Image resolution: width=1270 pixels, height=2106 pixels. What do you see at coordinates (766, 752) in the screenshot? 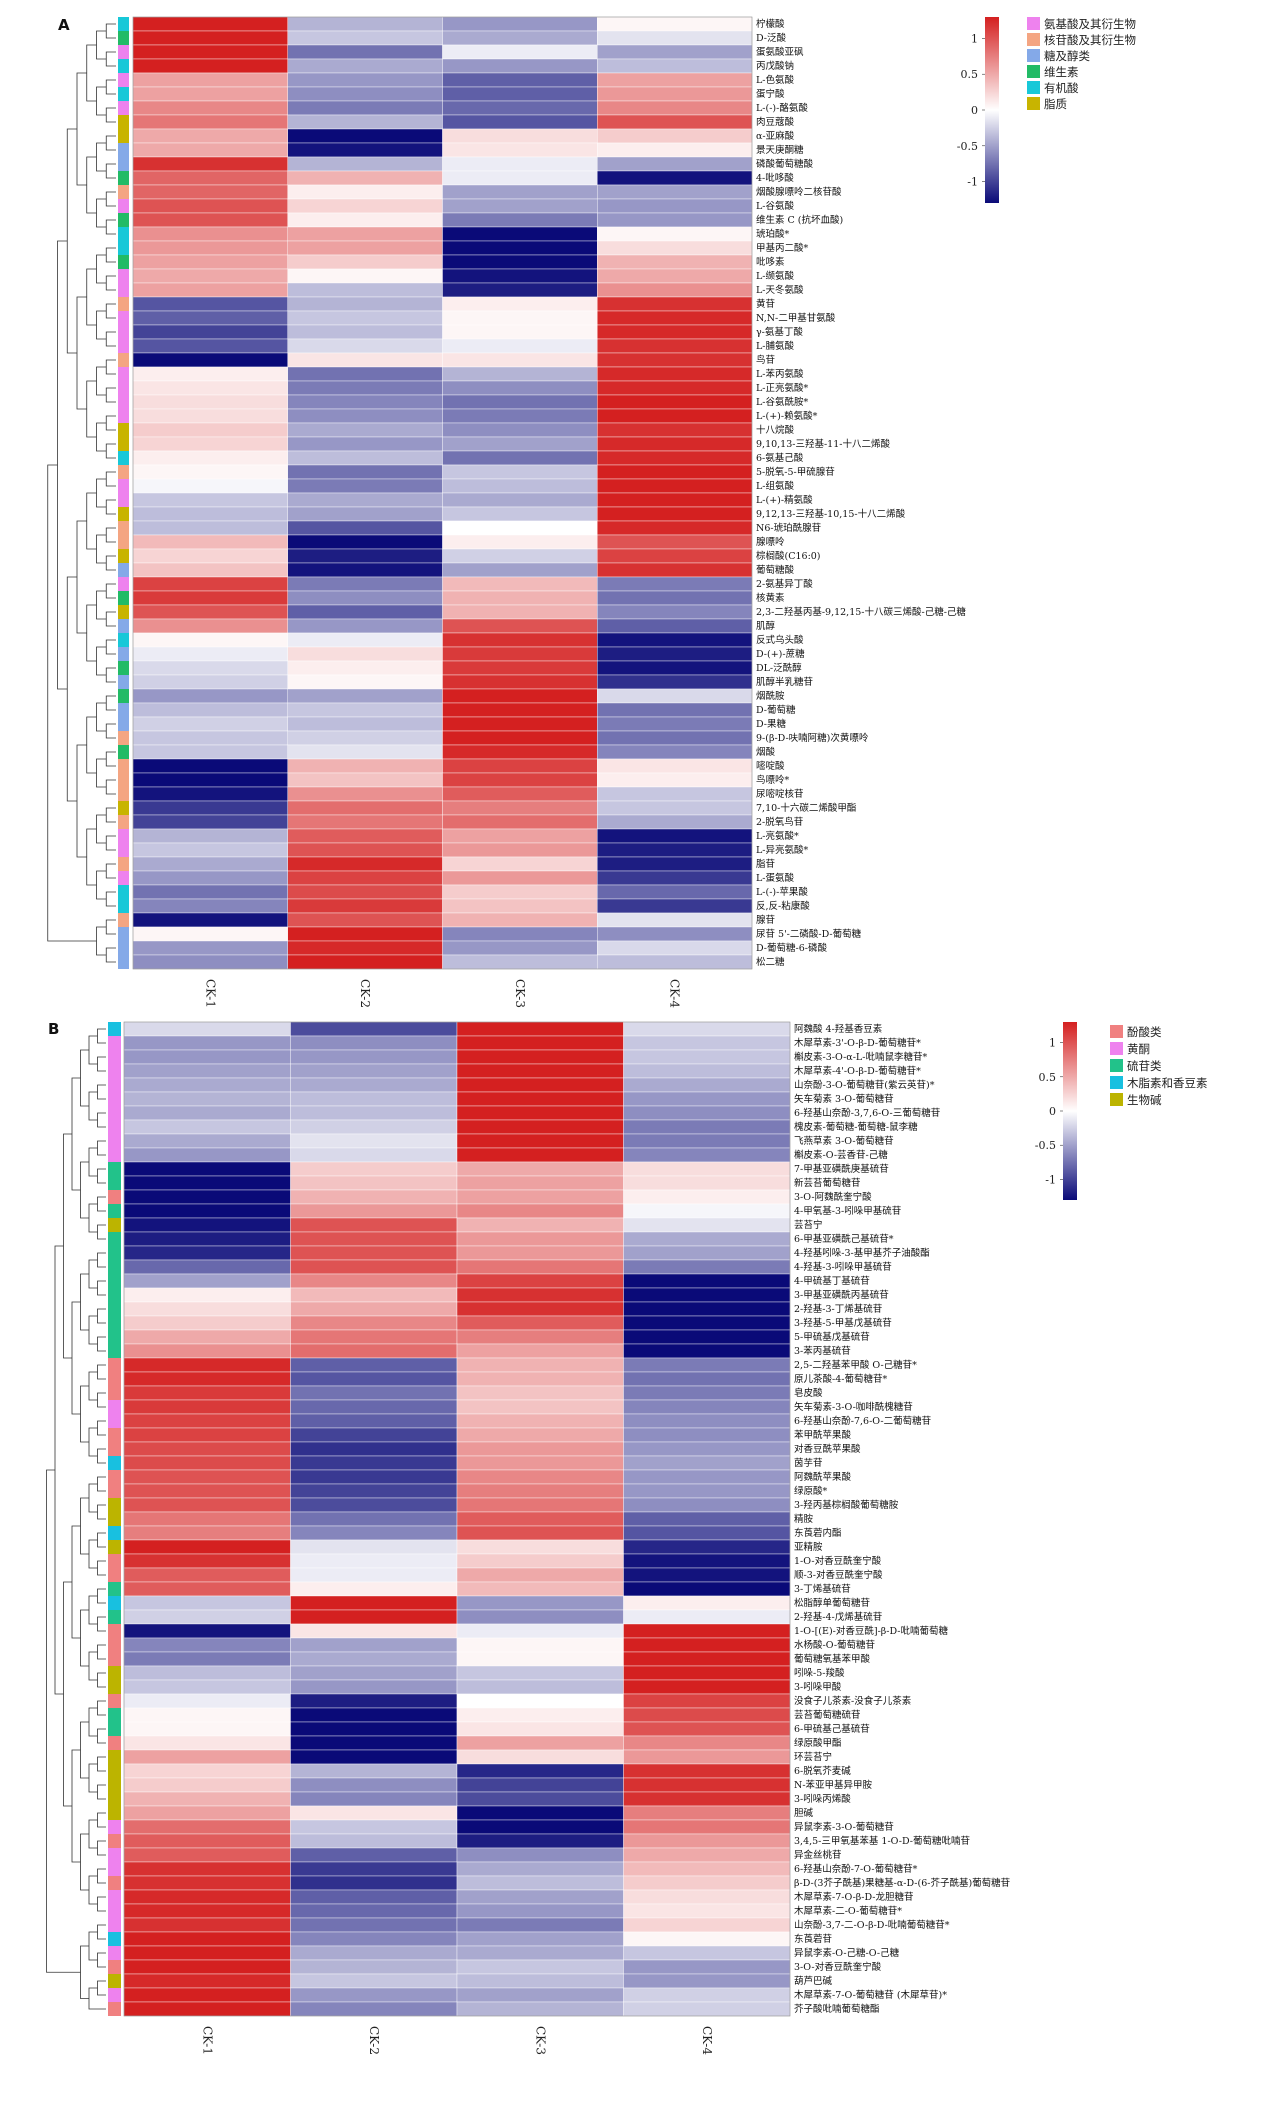
I see `row-label: 烟酸` at bounding box center [766, 752].